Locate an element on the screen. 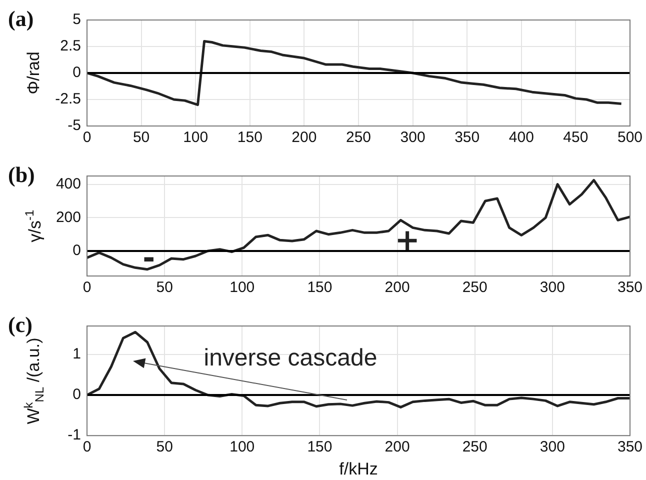 This screenshot has height=480, width=646. x-tick-label: 450 is located at coordinates (575, 137).